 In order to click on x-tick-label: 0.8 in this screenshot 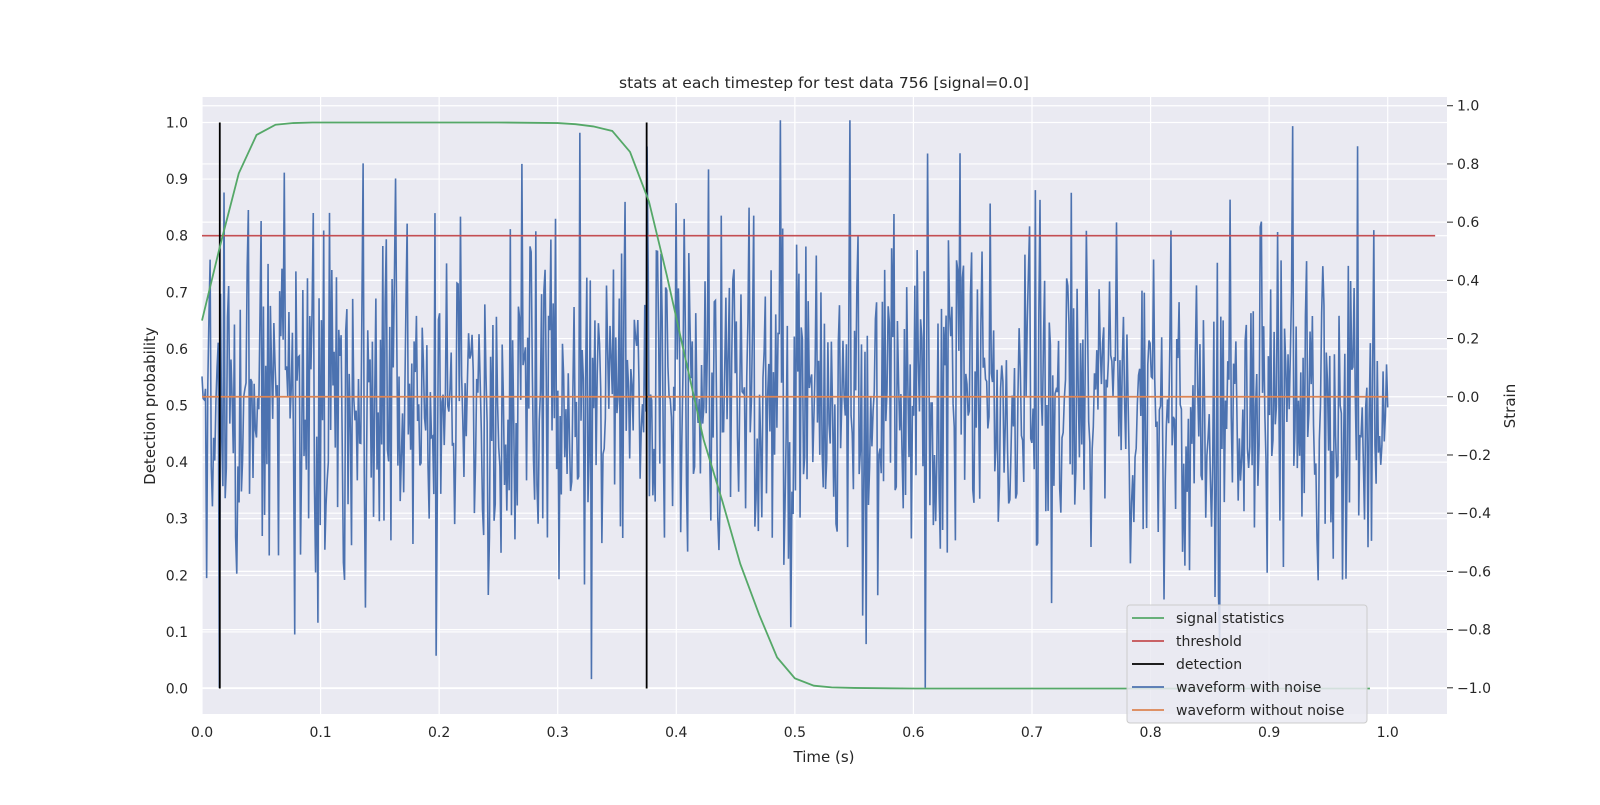, I will do `click(1150, 733)`.